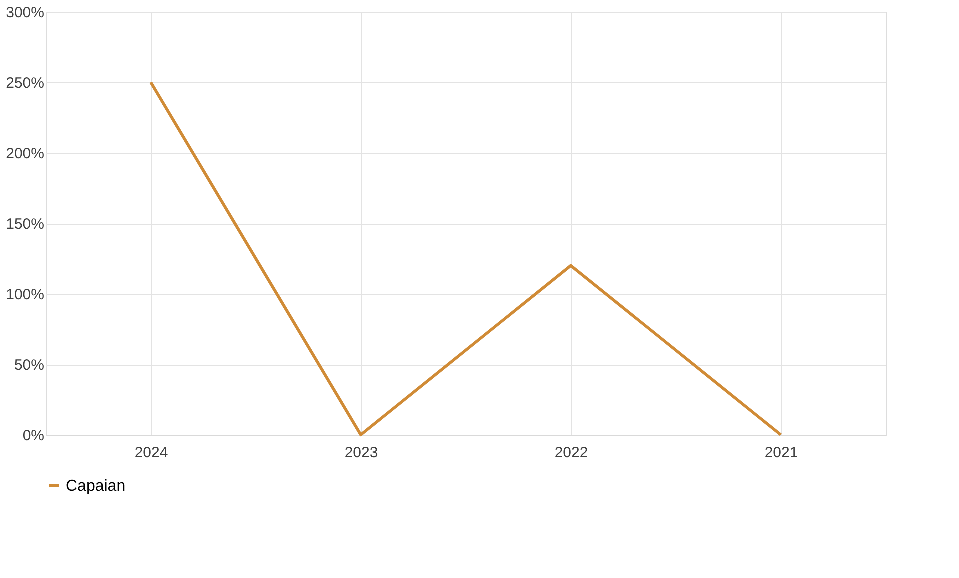 Image resolution: width=959 pixels, height=578 pixels. I want to click on x-tick-label: 2023, so click(361, 453).